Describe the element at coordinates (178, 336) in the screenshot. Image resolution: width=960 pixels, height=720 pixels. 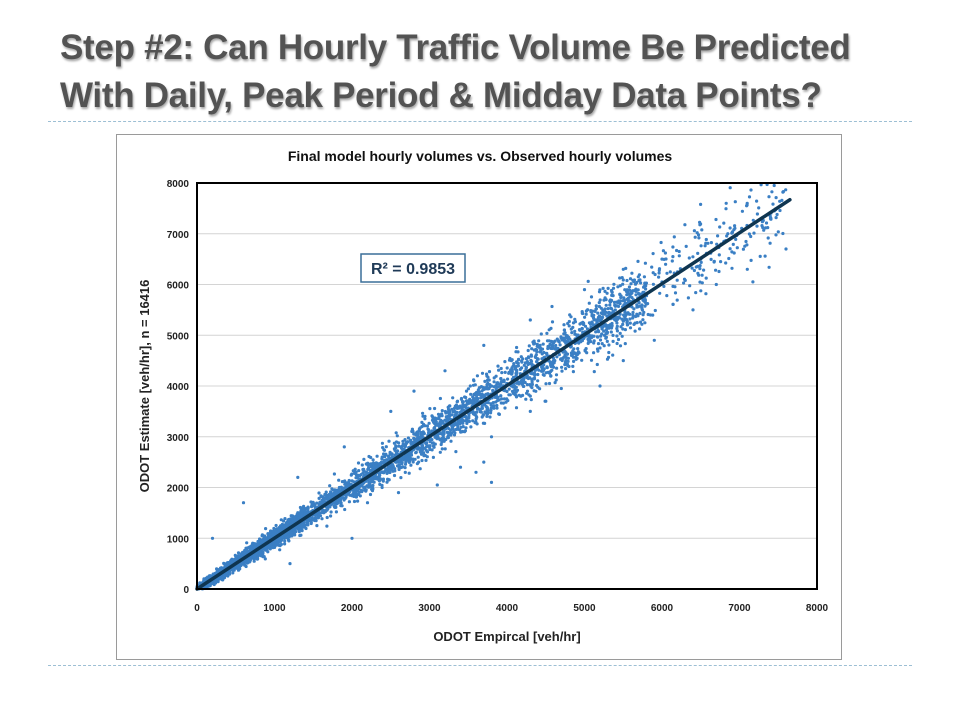
I see `y-tick-label-5: 5000` at that location.